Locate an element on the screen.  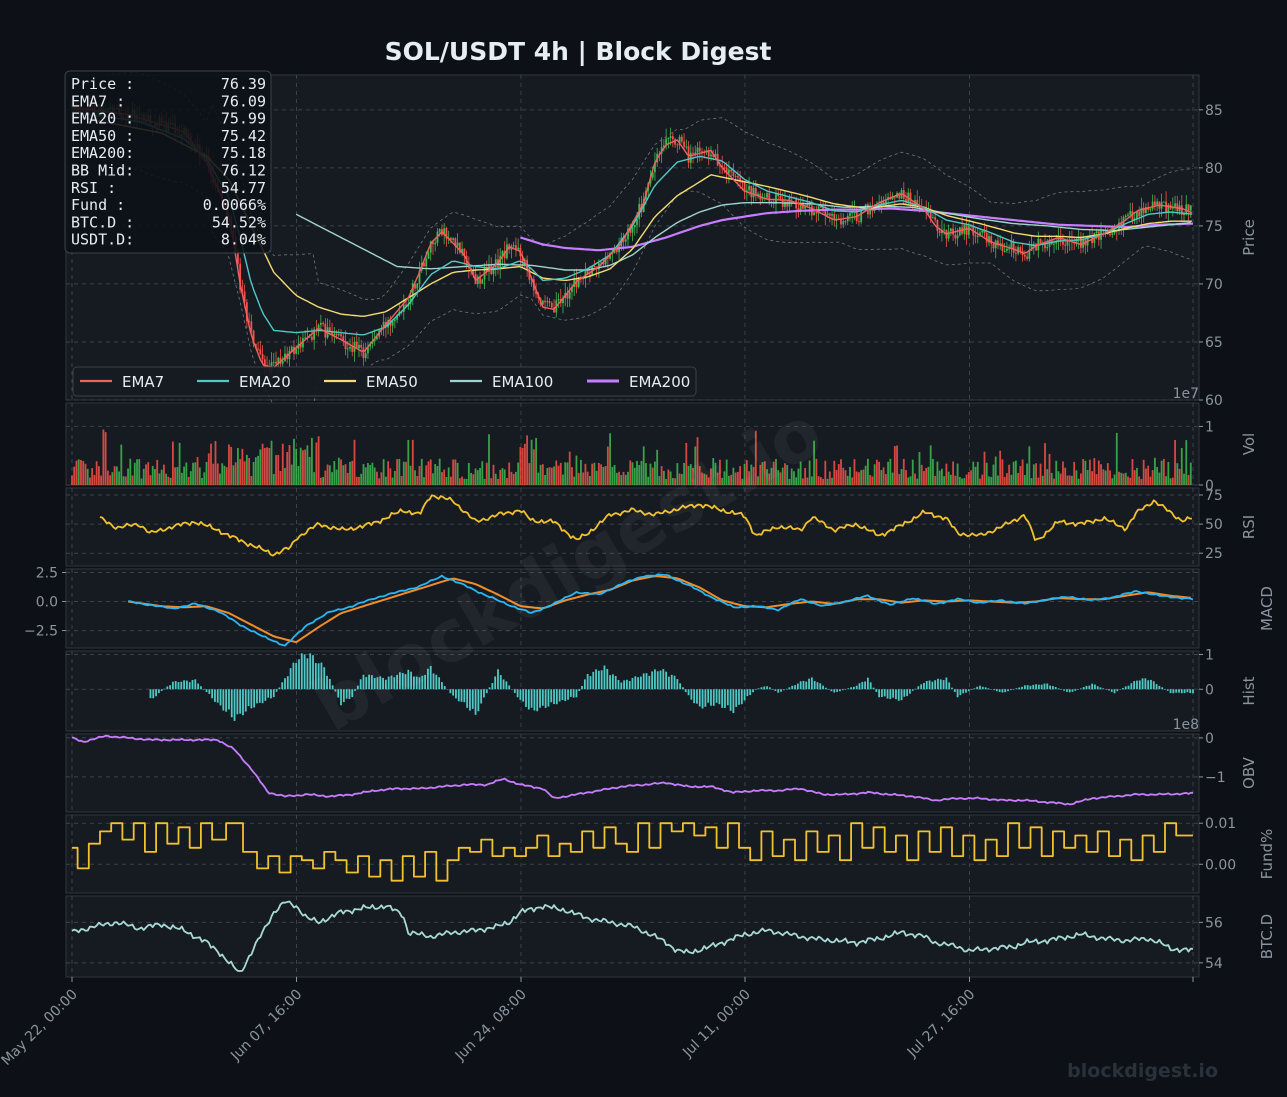
ytick-label-vol-0: 0 is located at coordinates (1209, 486).